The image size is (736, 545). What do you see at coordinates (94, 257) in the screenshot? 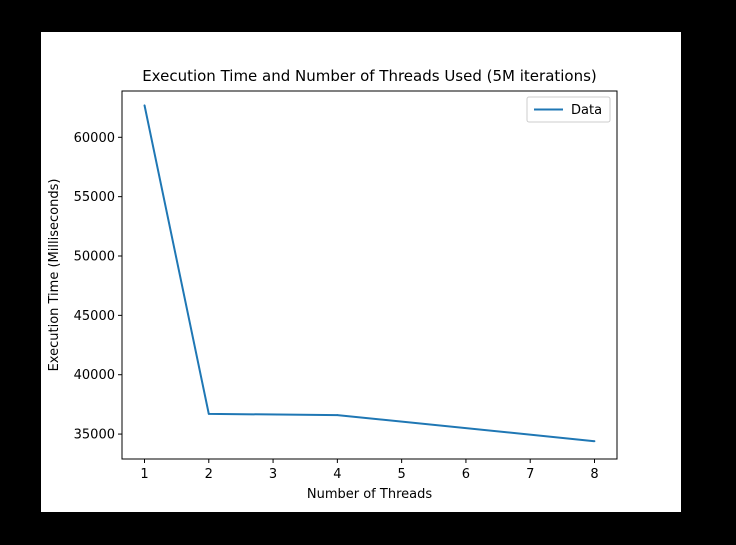
I see `y-tick-label: 50000` at bounding box center [94, 257].